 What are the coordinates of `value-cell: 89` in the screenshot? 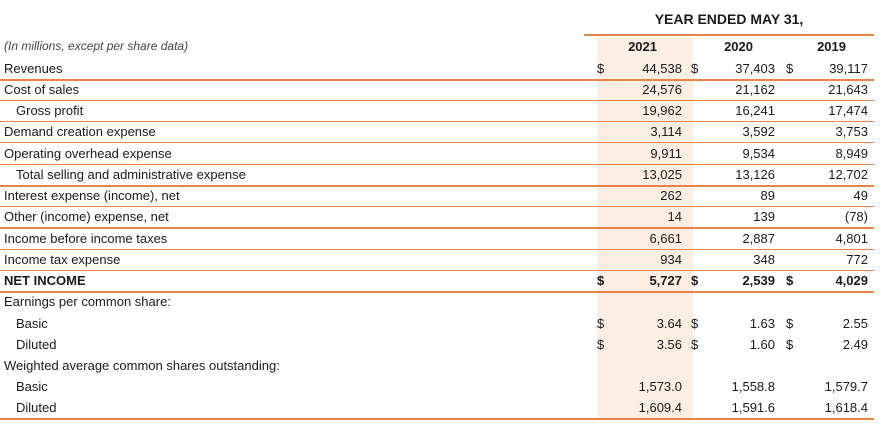 It's located at (767, 195).